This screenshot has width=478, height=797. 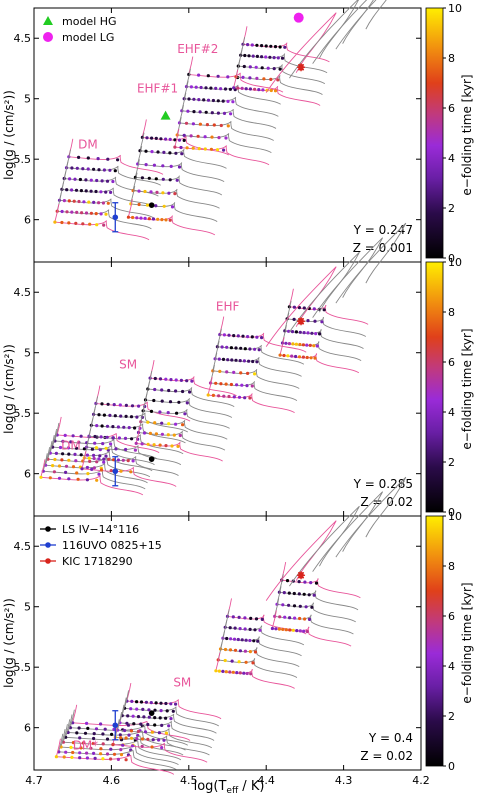 I want to click on y-tick-label: 5.5, so click(x=23, y=413).